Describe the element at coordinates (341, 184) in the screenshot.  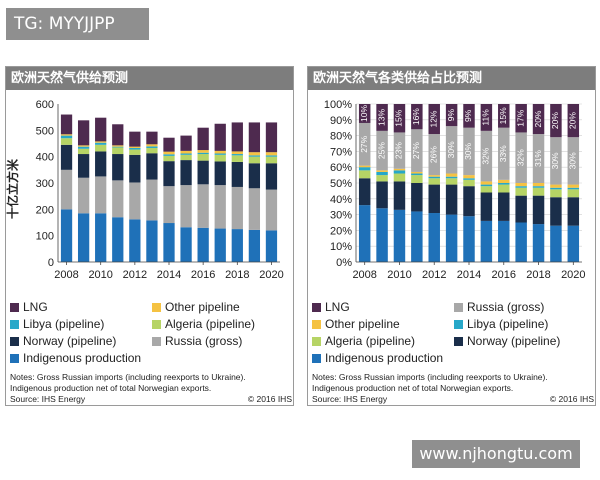
I see `y-tick-label: 50%` at that location.